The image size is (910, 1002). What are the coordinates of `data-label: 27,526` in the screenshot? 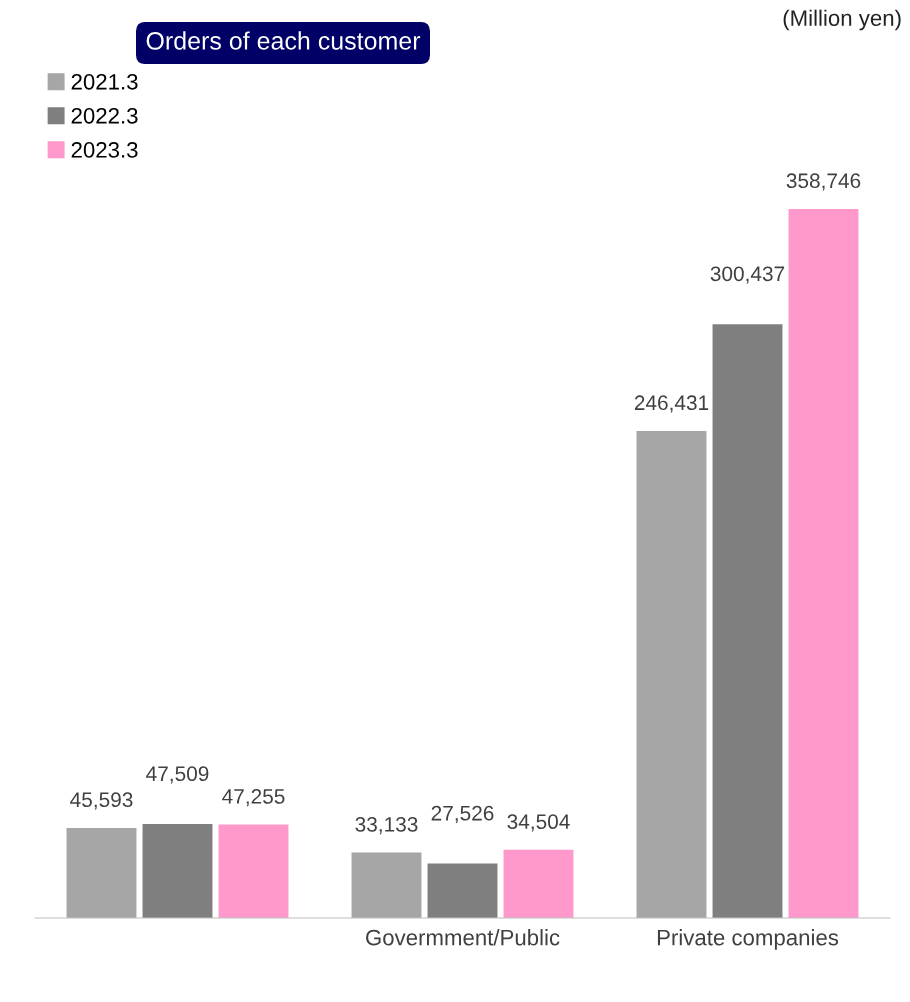 It's located at (462, 814).